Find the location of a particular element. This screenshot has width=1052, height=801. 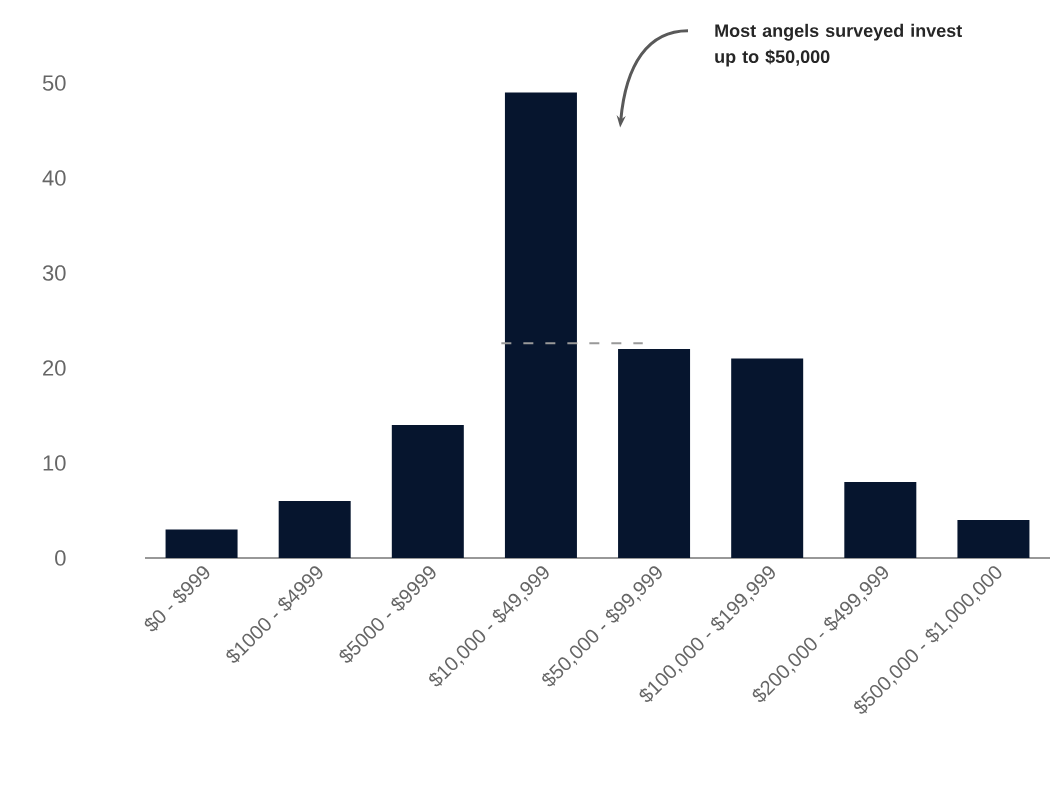

y-tick-label: 30 is located at coordinates (54, 273).